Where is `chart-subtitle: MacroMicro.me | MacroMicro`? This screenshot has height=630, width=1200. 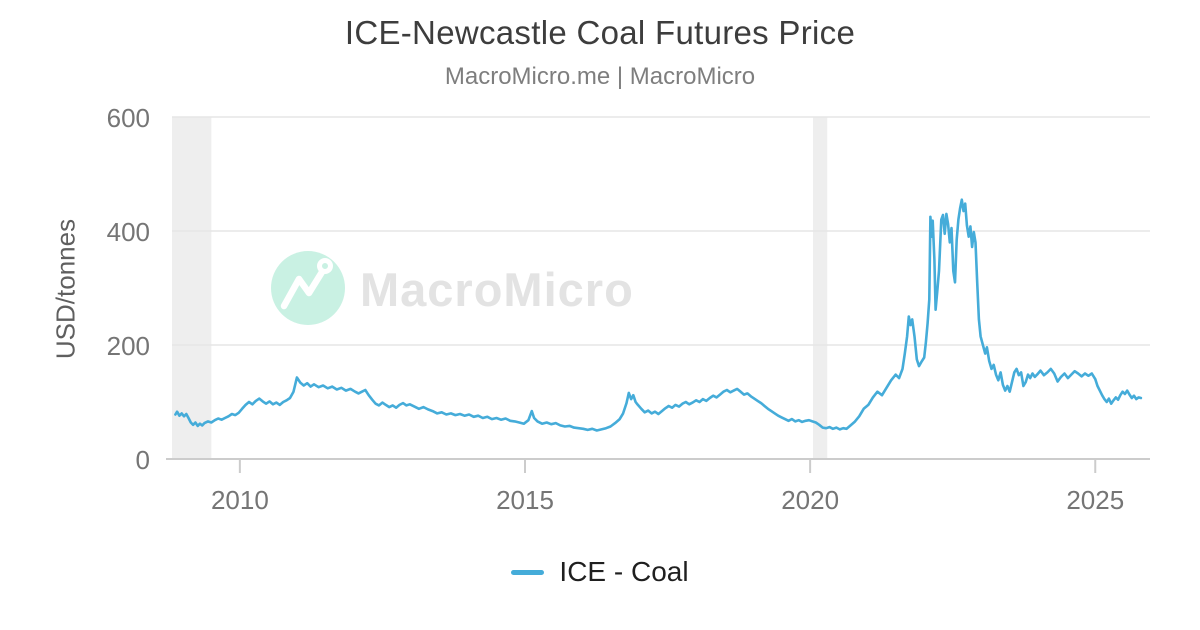 chart-subtitle: MacroMicro.me | MacroMicro is located at coordinates (600, 76).